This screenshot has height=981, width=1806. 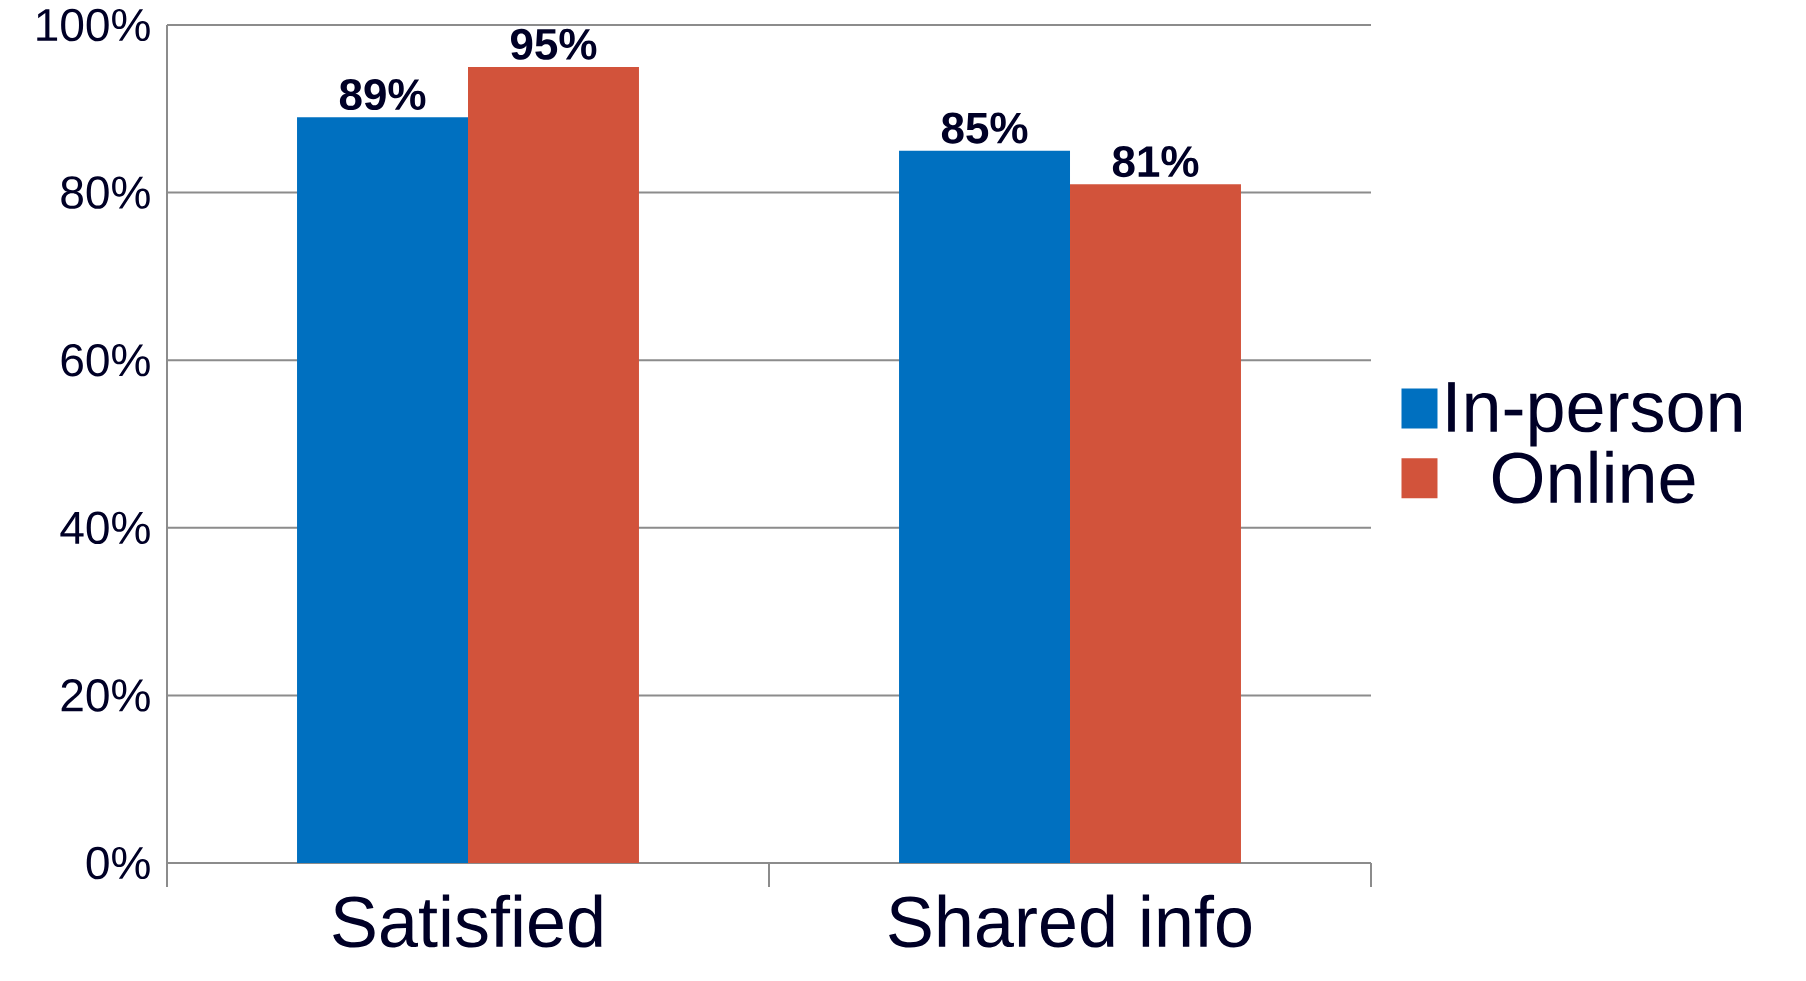 What do you see at coordinates (1070, 921) in the screenshot?
I see `x-tick-label: Shared info` at bounding box center [1070, 921].